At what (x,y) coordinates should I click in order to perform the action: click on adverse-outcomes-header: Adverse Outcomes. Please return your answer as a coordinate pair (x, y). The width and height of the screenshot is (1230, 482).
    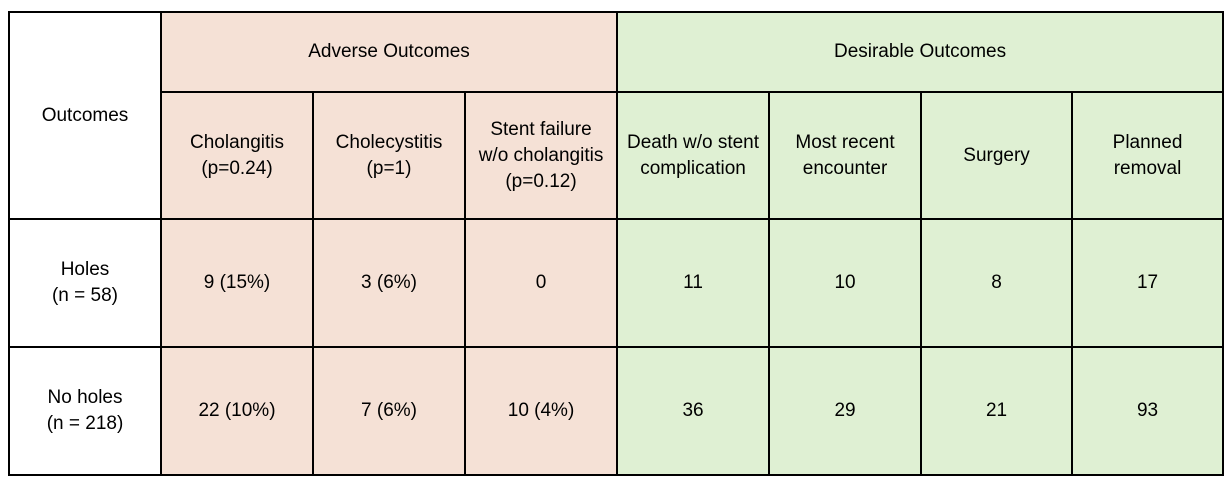
    Looking at the image, I should click on (389, 52).